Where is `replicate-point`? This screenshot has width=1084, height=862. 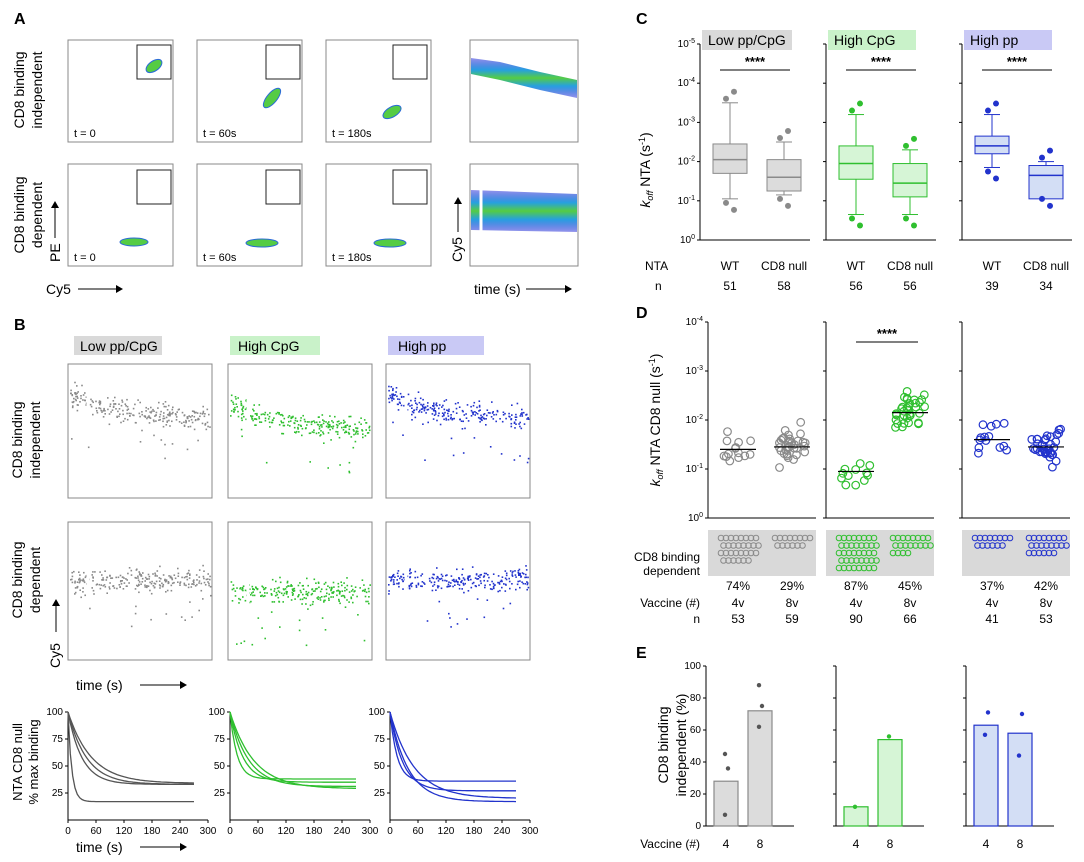
replicate-point is located at coordinates (855, 806).